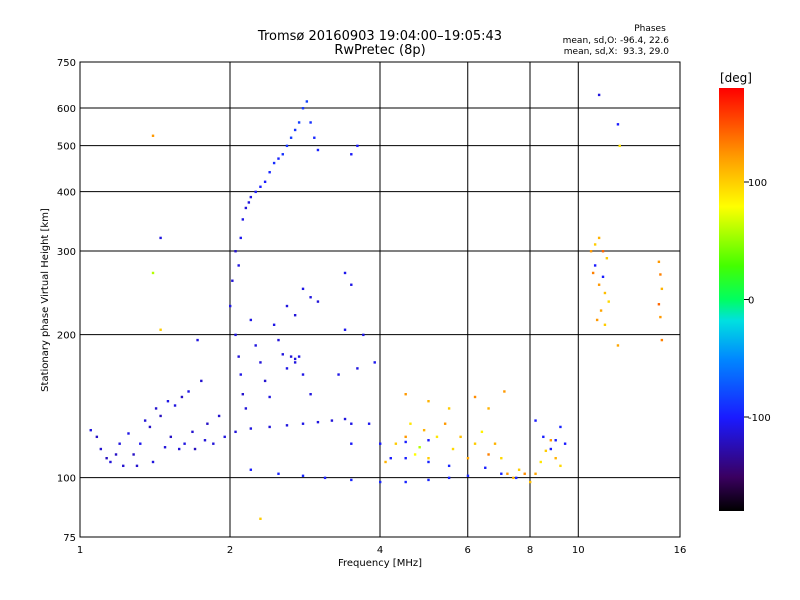 The width and height of the screenshot is (800, 600). I want to click on y-tick-label: 600, so click(66, 109).